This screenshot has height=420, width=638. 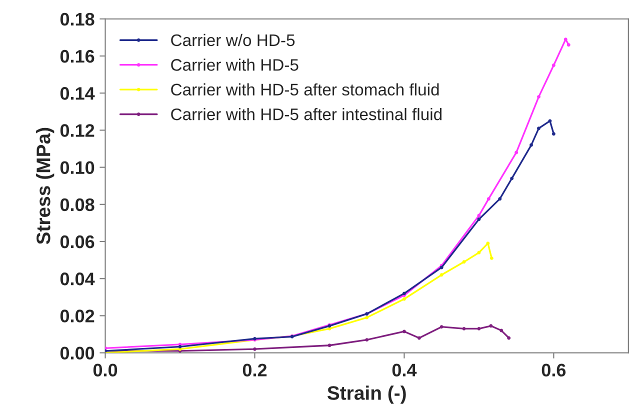 What do you see at coordinates (254, 370) in the screenshot?
I see `x-tick-label: 0.2` at bounding box center [254, 370].